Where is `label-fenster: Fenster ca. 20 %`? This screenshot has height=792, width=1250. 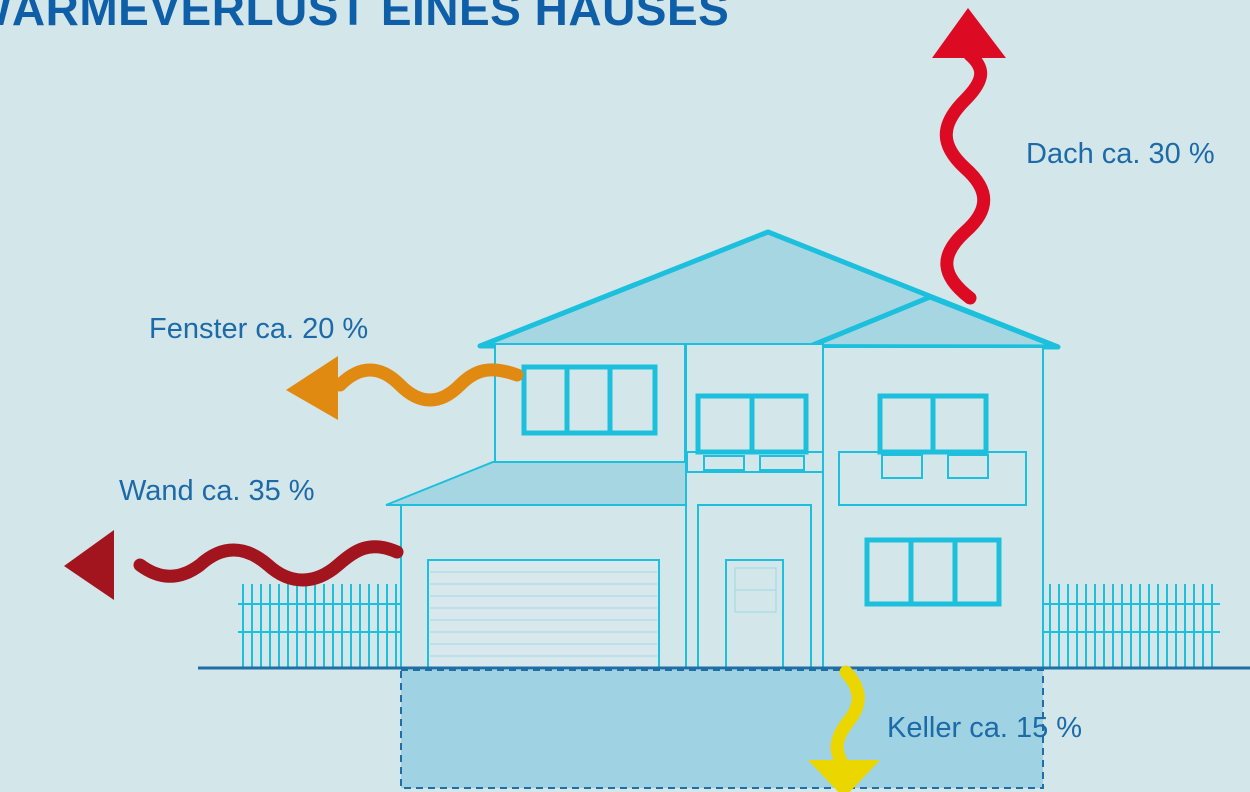 label-fenster: Fenster ca. 20 % is located at coordinates (259, 329).